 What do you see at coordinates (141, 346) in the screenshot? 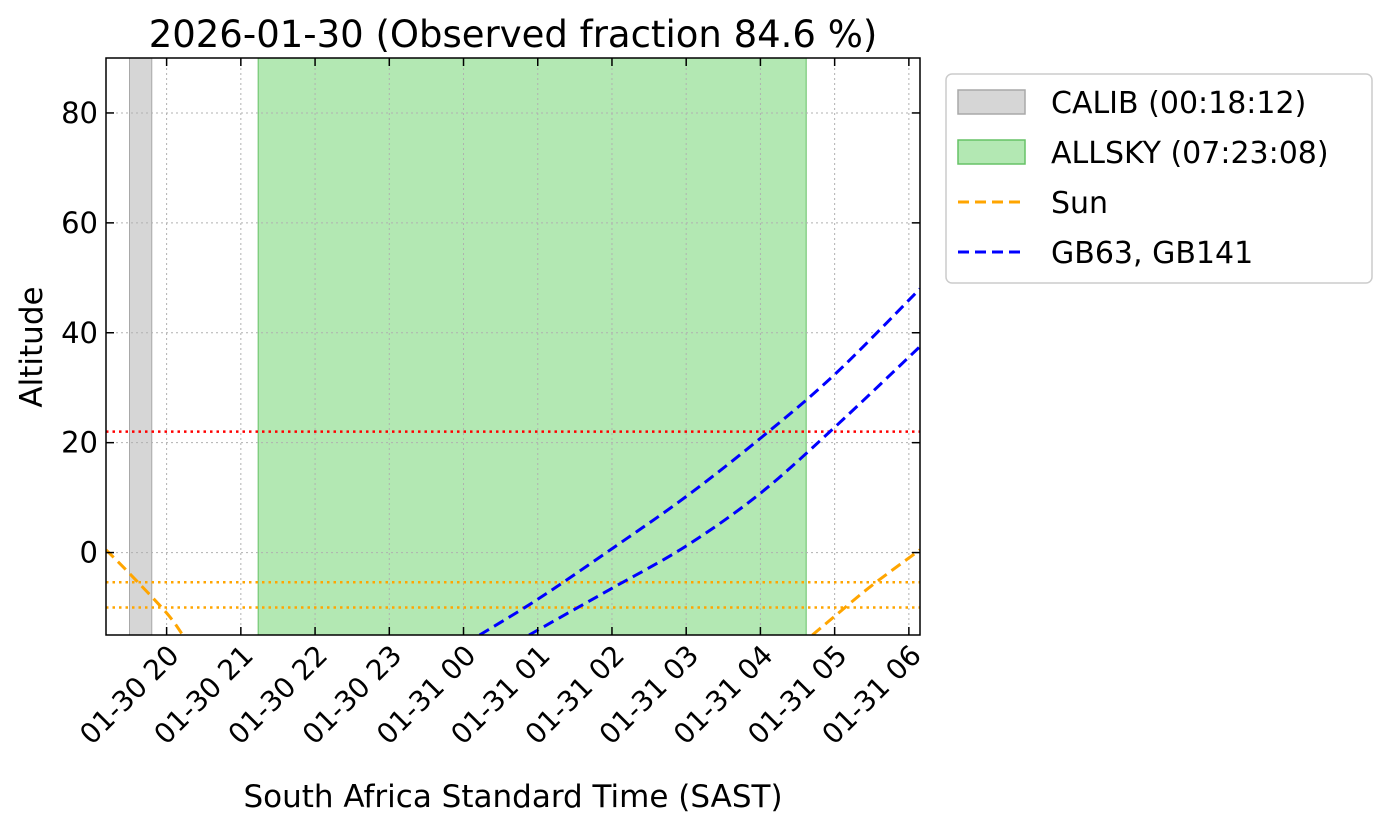
I see `span-calib` at bounding box center [141, 346].